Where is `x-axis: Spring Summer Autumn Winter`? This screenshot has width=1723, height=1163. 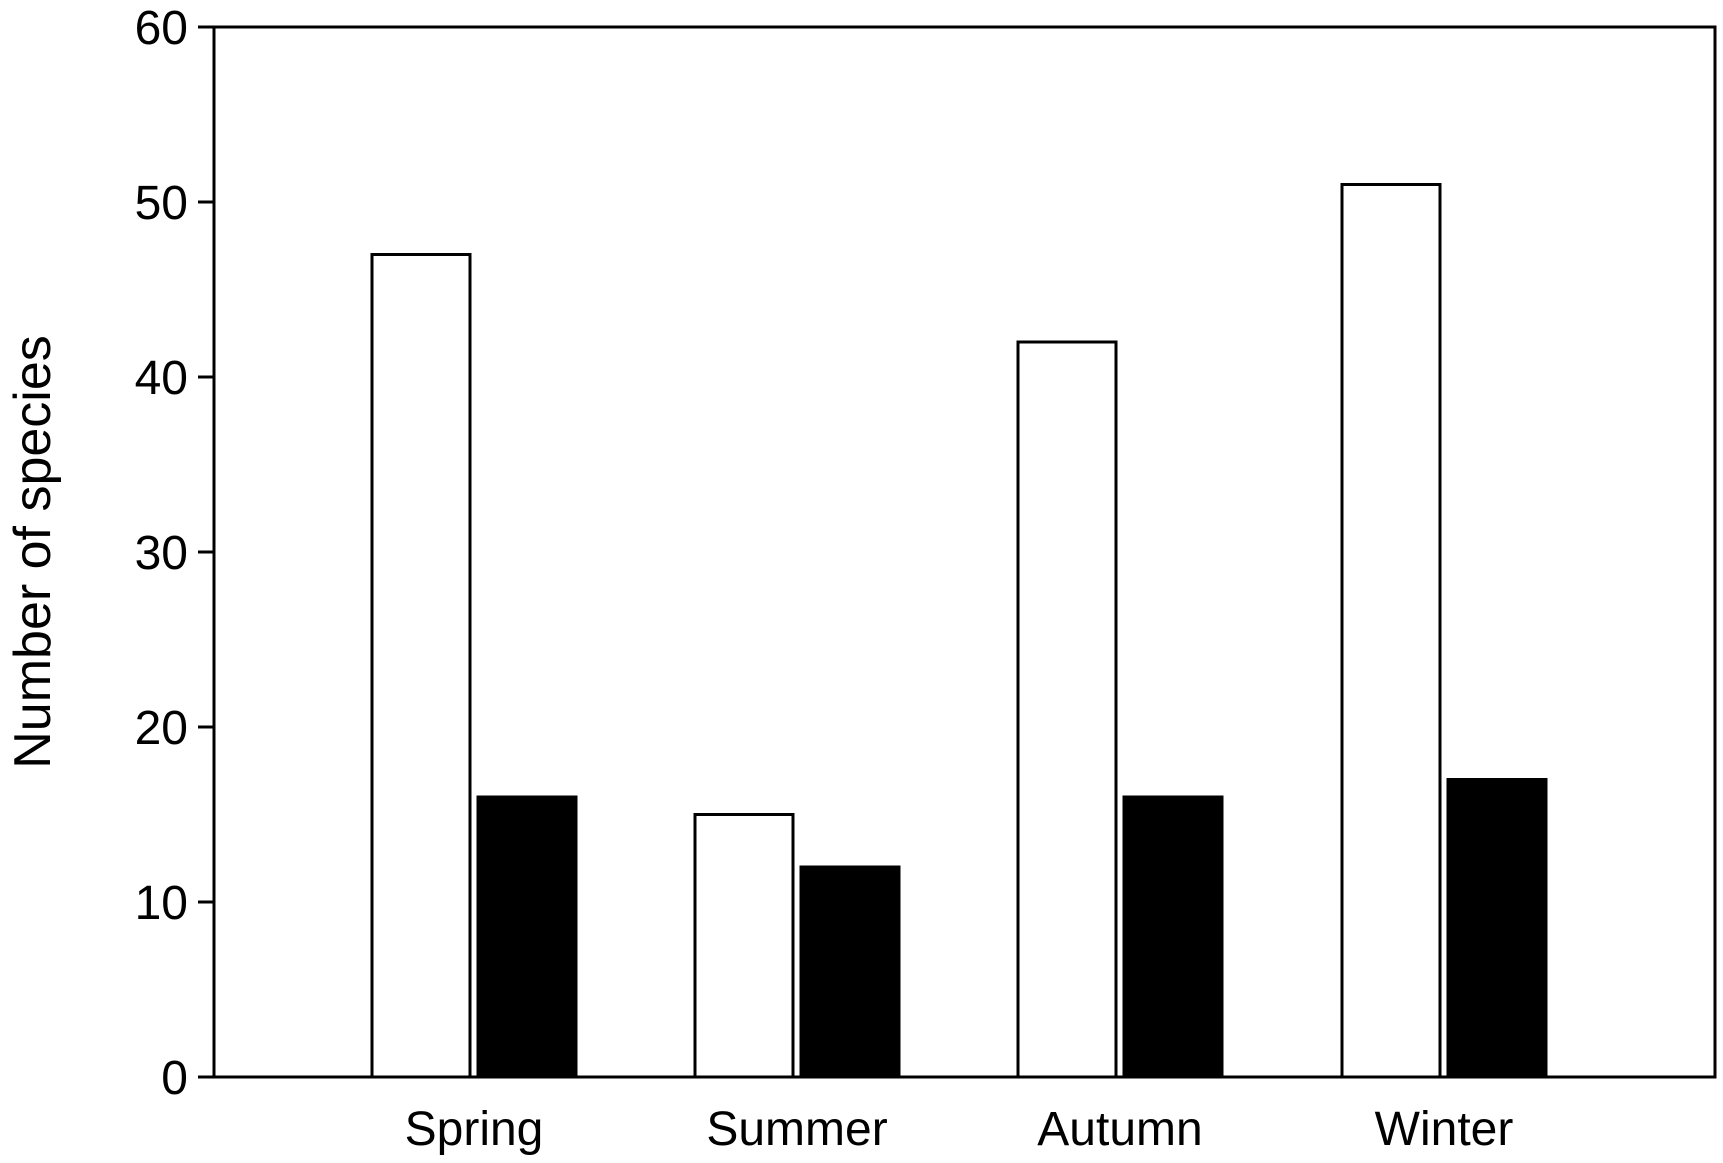
x-axis: Spring Summer Autumn Winter is located at coordinates (959, 1129).